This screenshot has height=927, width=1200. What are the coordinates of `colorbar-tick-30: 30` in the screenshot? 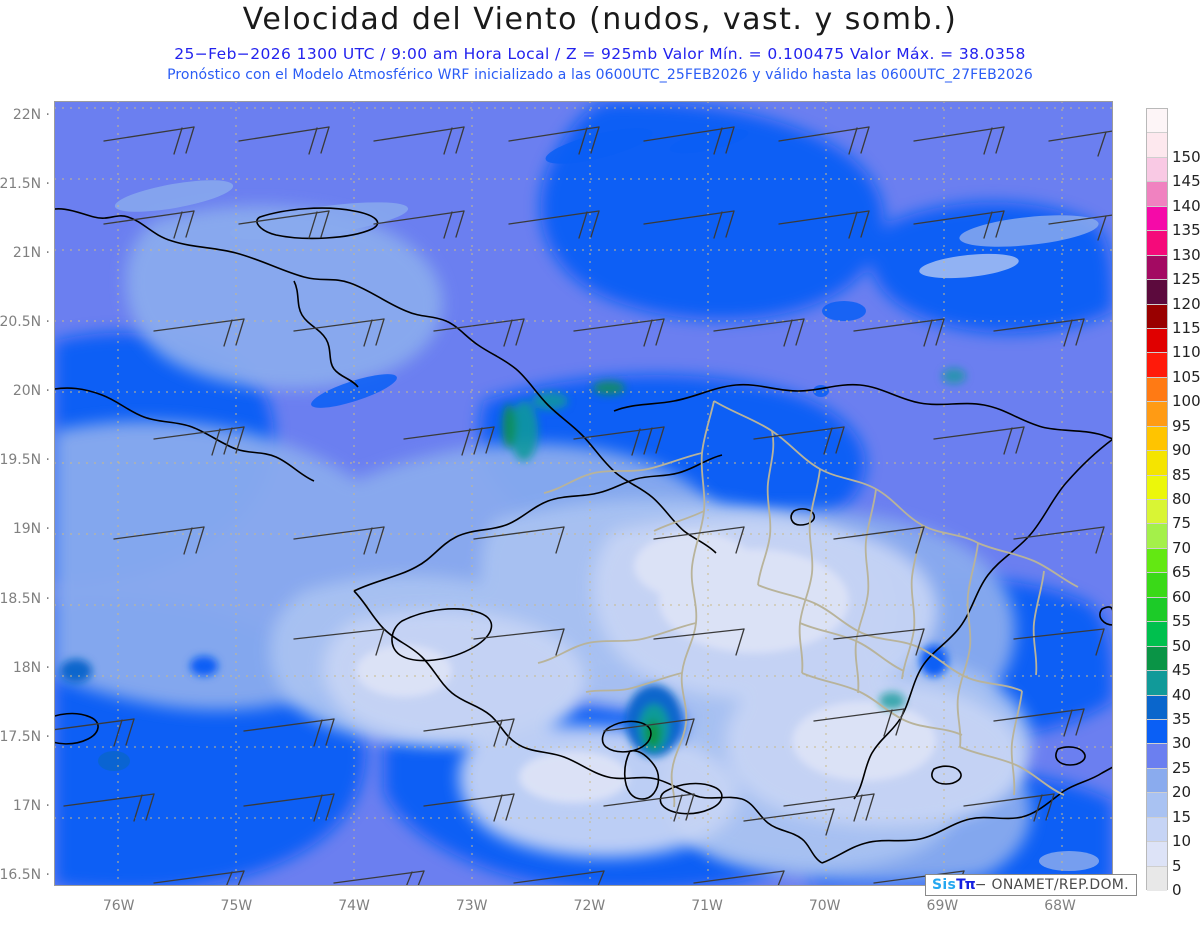 It's located at (1182, 743).